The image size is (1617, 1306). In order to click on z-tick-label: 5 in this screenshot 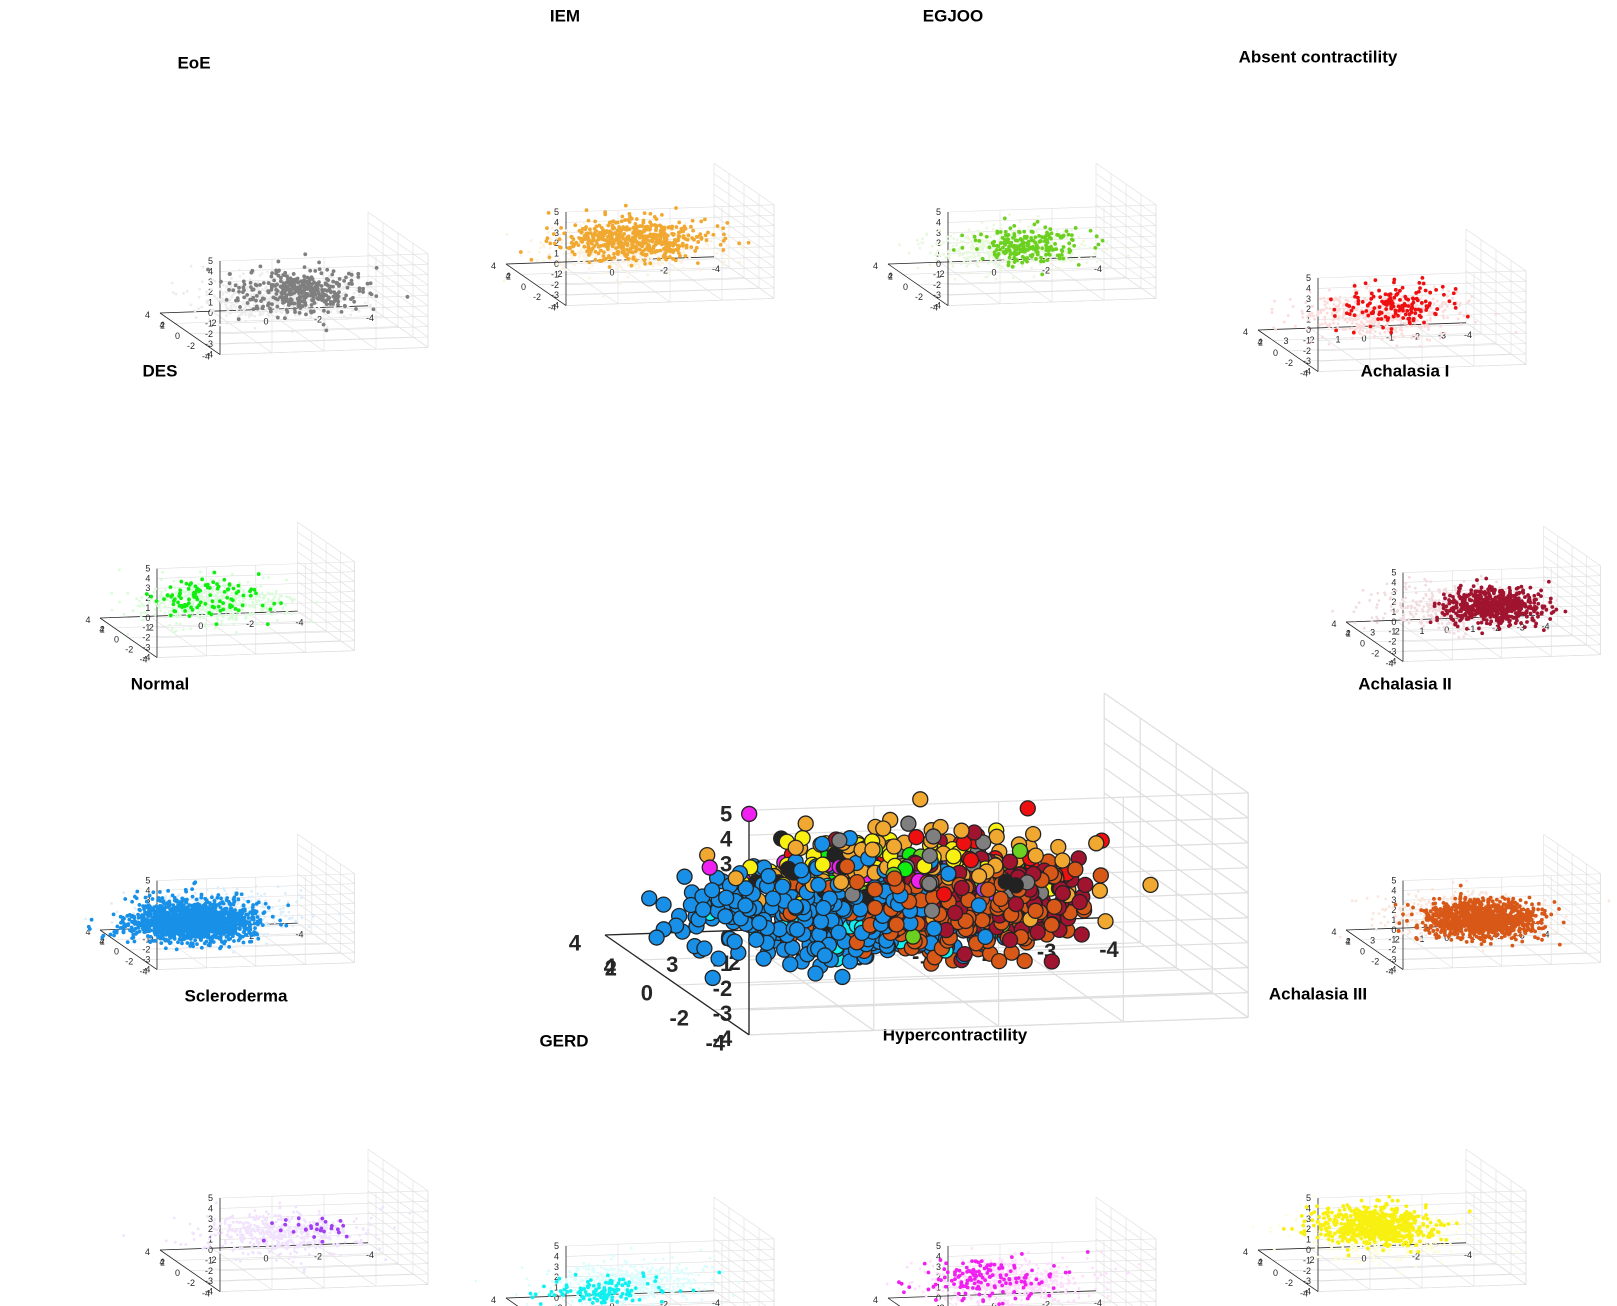, I will do `click(1393, 572)`.